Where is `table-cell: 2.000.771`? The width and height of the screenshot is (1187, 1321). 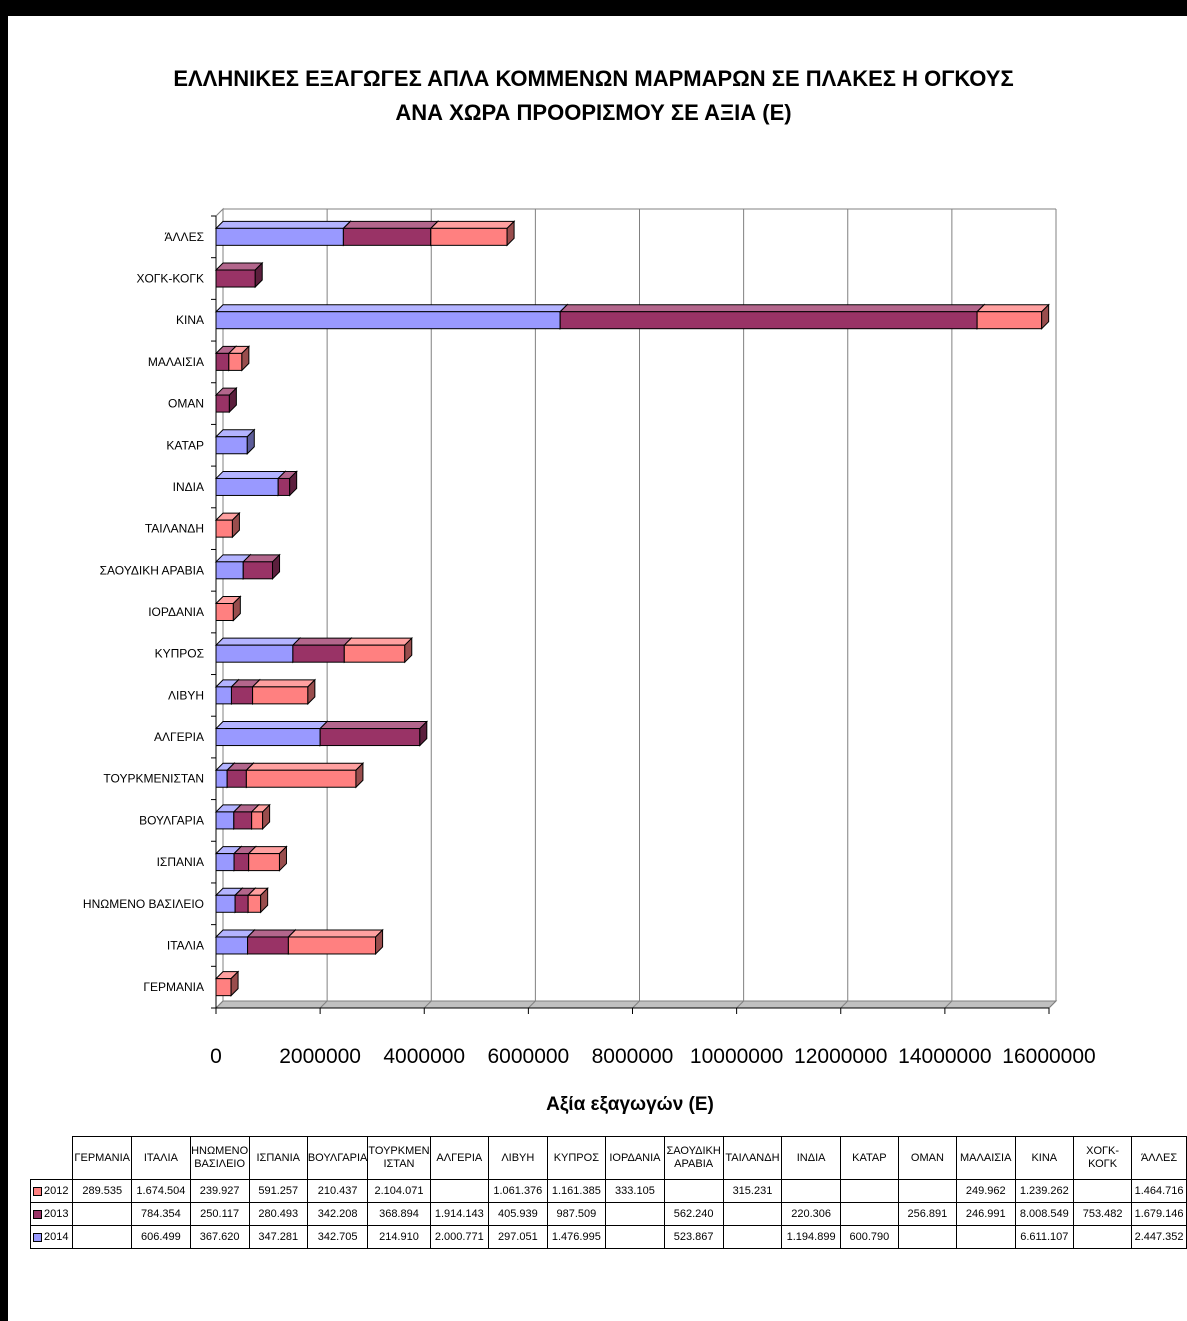
table-cell: 2.000.771 is located at coordinates (459, 1237).